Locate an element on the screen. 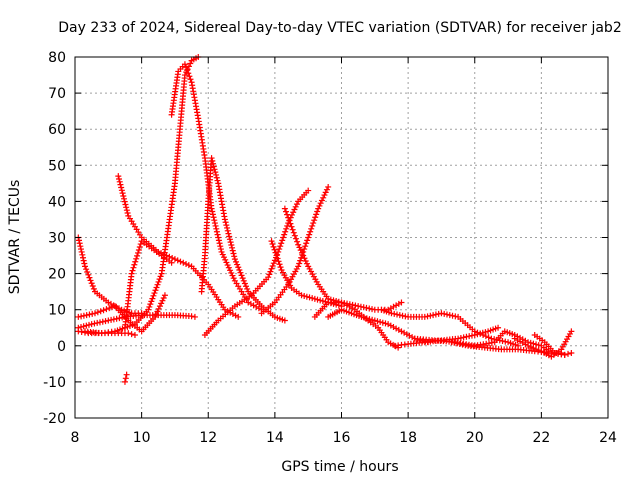 The width and height of the screenshot is (640, 480). y-tick-label: 50 is located at coordinates (57, 166).